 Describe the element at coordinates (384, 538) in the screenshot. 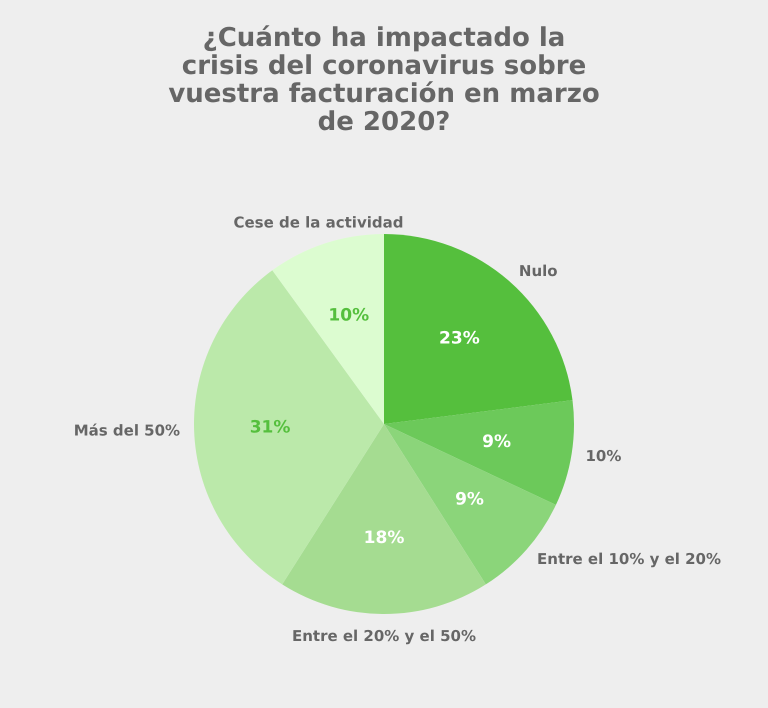

I see `data-label: 18%` at that location.